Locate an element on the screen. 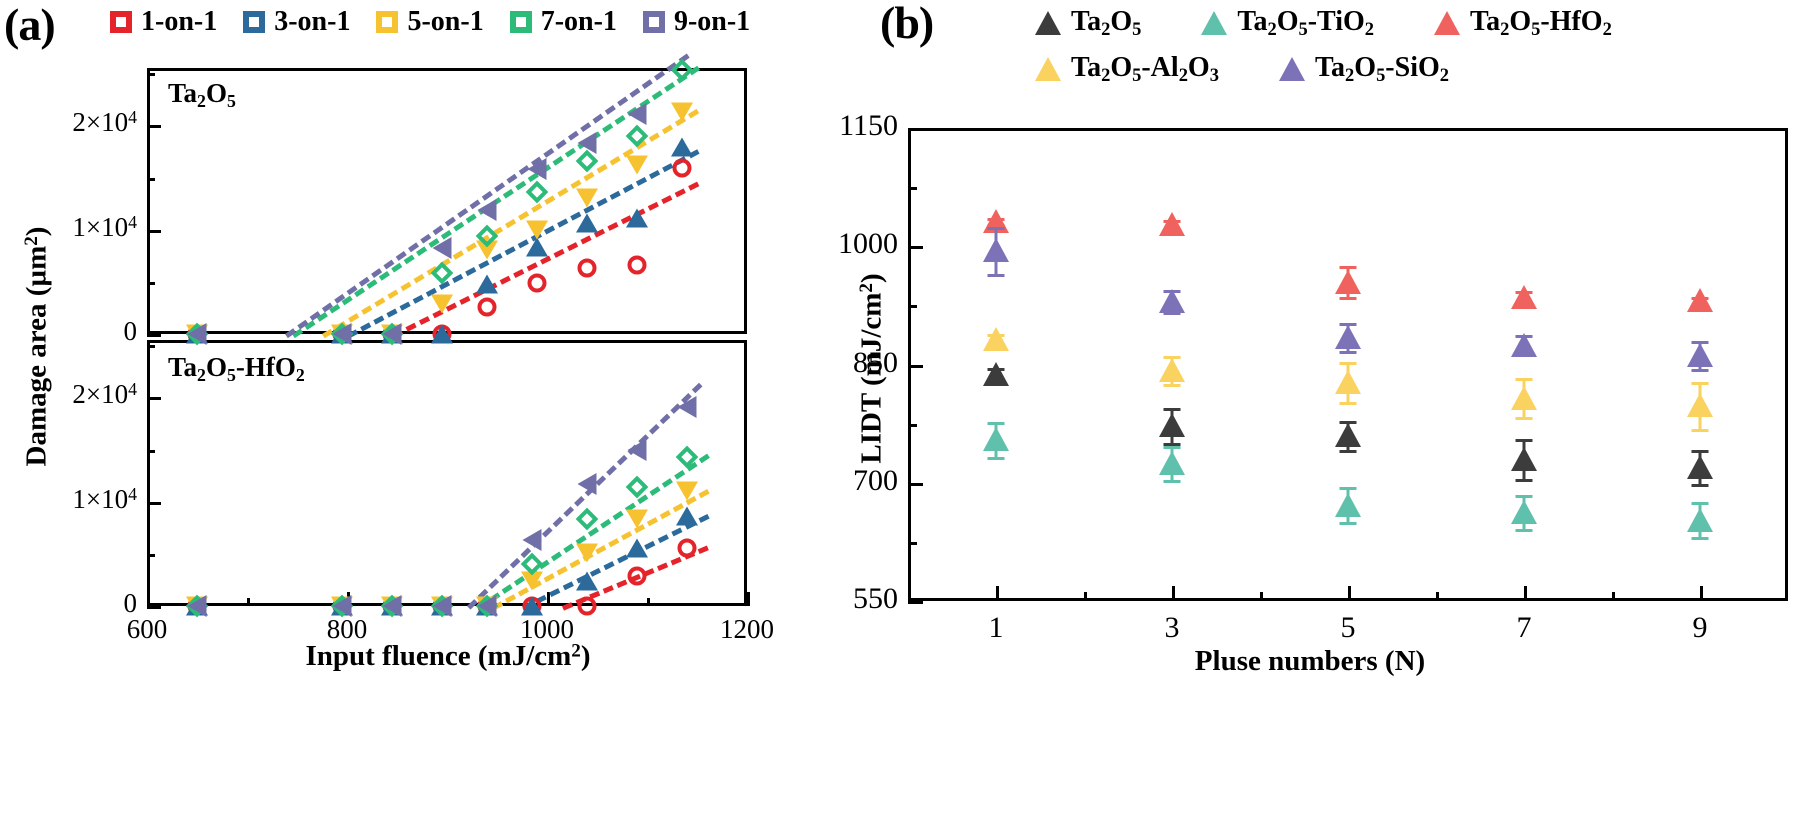 Image resolution: width=1819 pixels, height=813 pixels. error-cap-top-Ta2O5-HfO2 is located at coordinates (1348, 267).